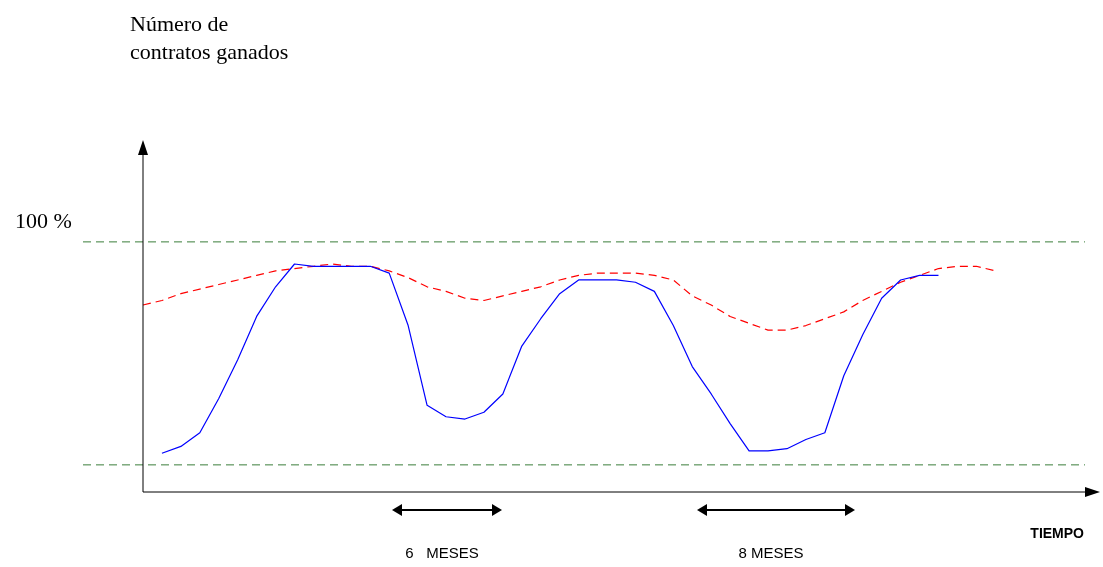 The height and width of the screenshot is (567, 1103). Describe the element at coordinates (1057, 533) in the screenshot. I see `x-axis-title: TIEMPO` at that location.